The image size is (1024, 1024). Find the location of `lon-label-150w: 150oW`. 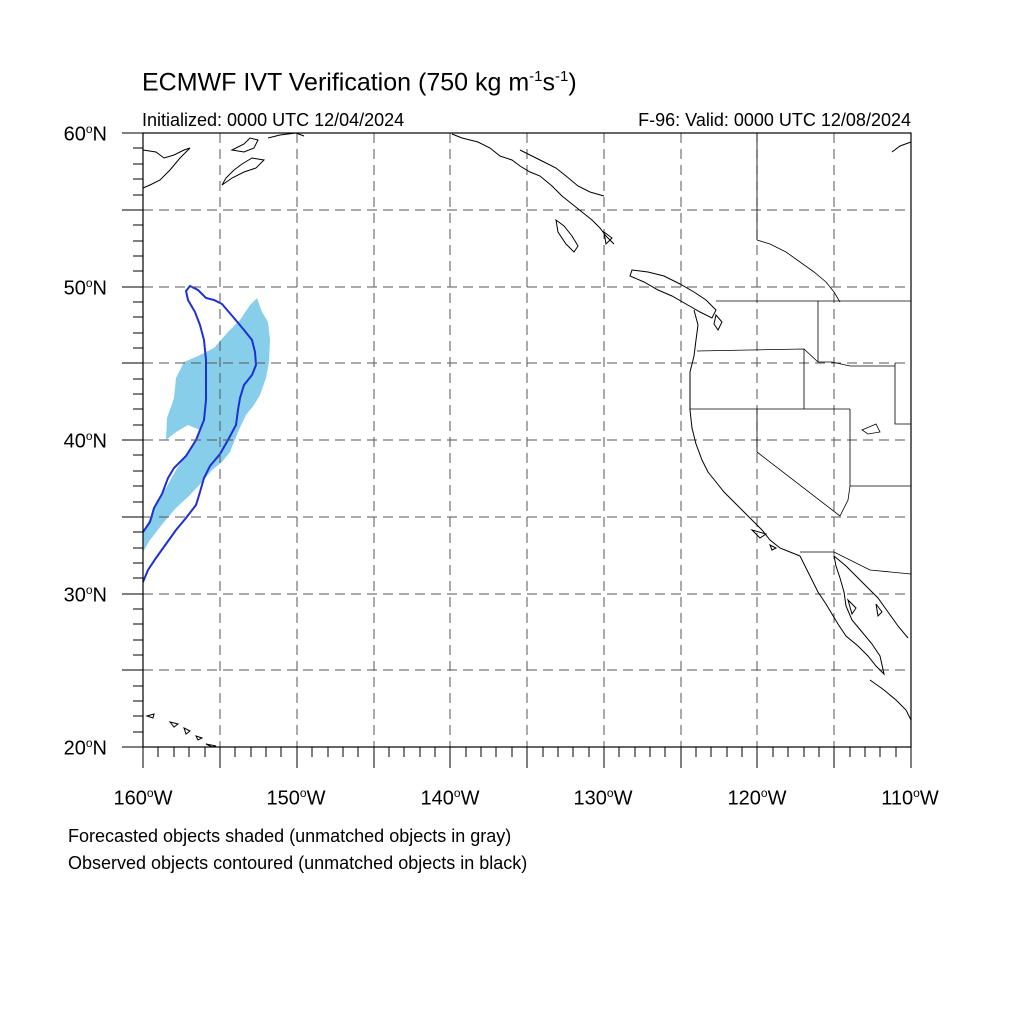

lon-label-150w: 150oW is located at coordinates (296, 798).